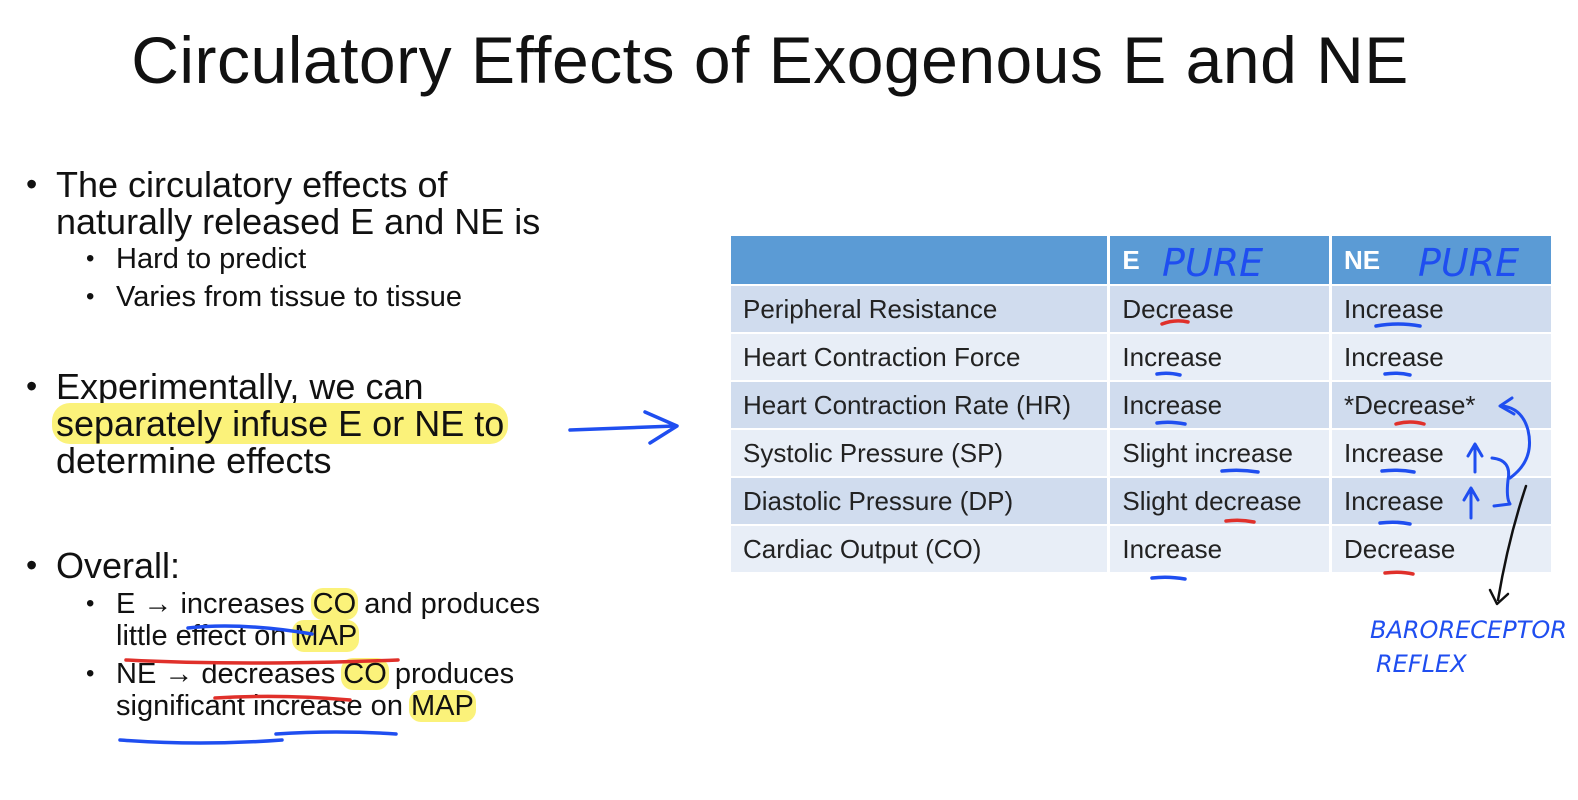  I want to click on text-run: produces, so click(450, 674).